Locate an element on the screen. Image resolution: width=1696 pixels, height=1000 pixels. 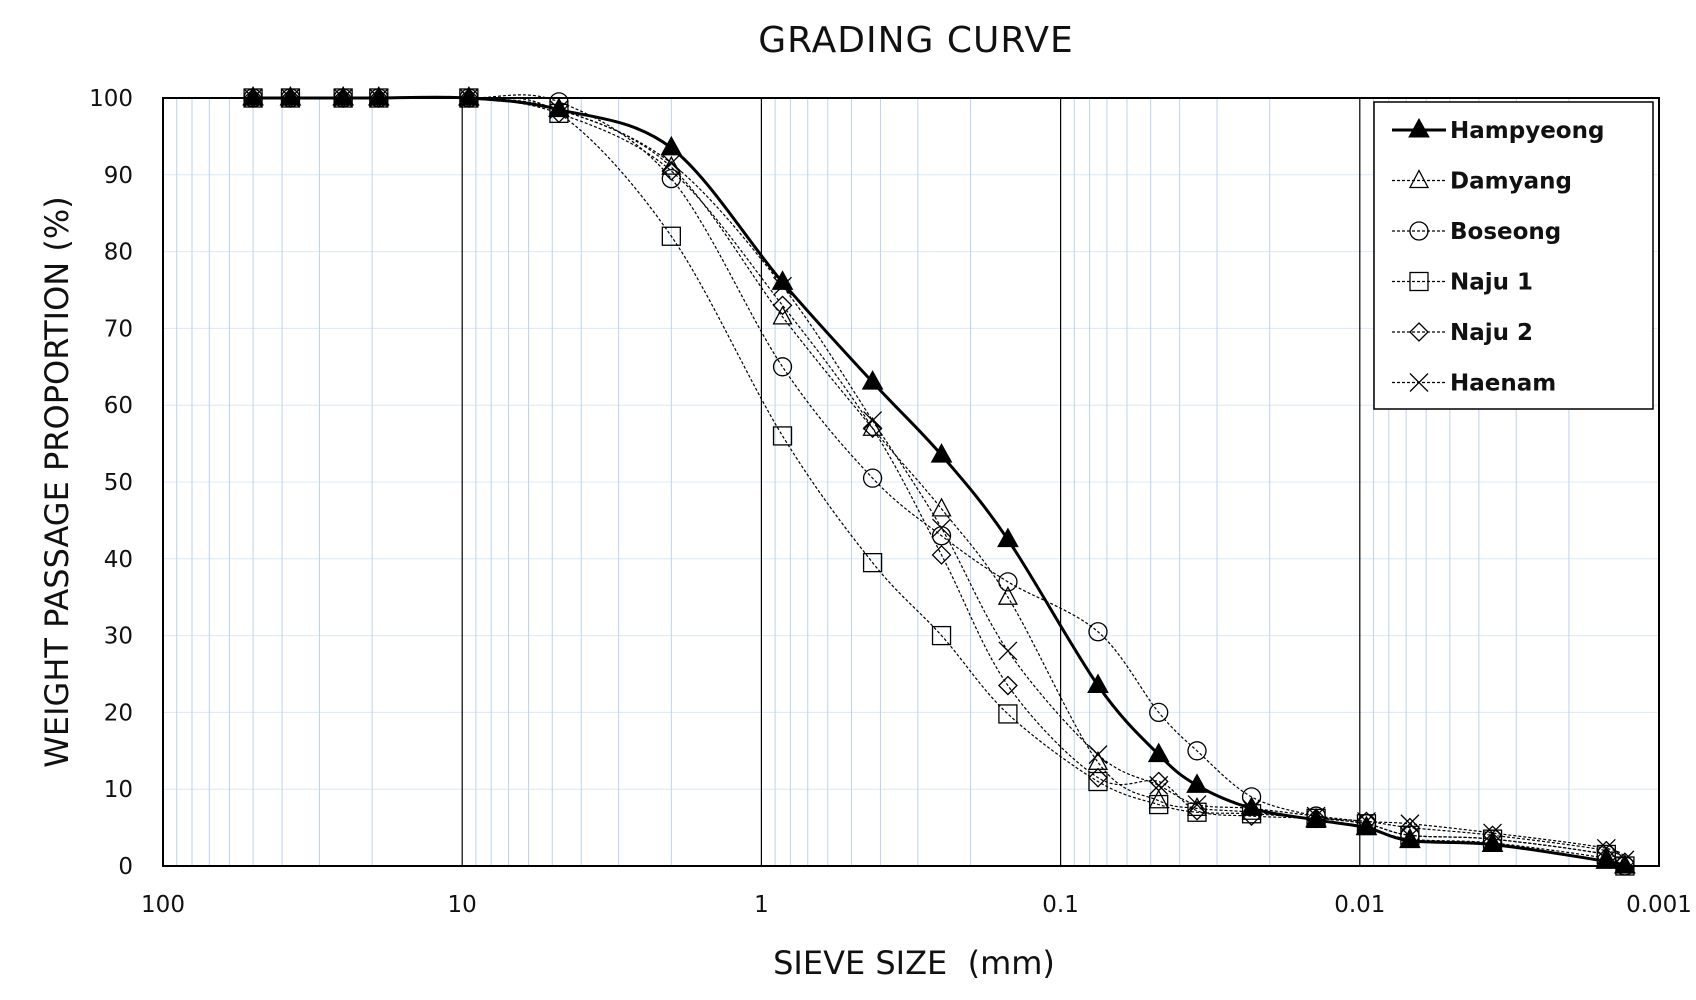
y-tick-label: 10 is located at coordinates (118, 790).